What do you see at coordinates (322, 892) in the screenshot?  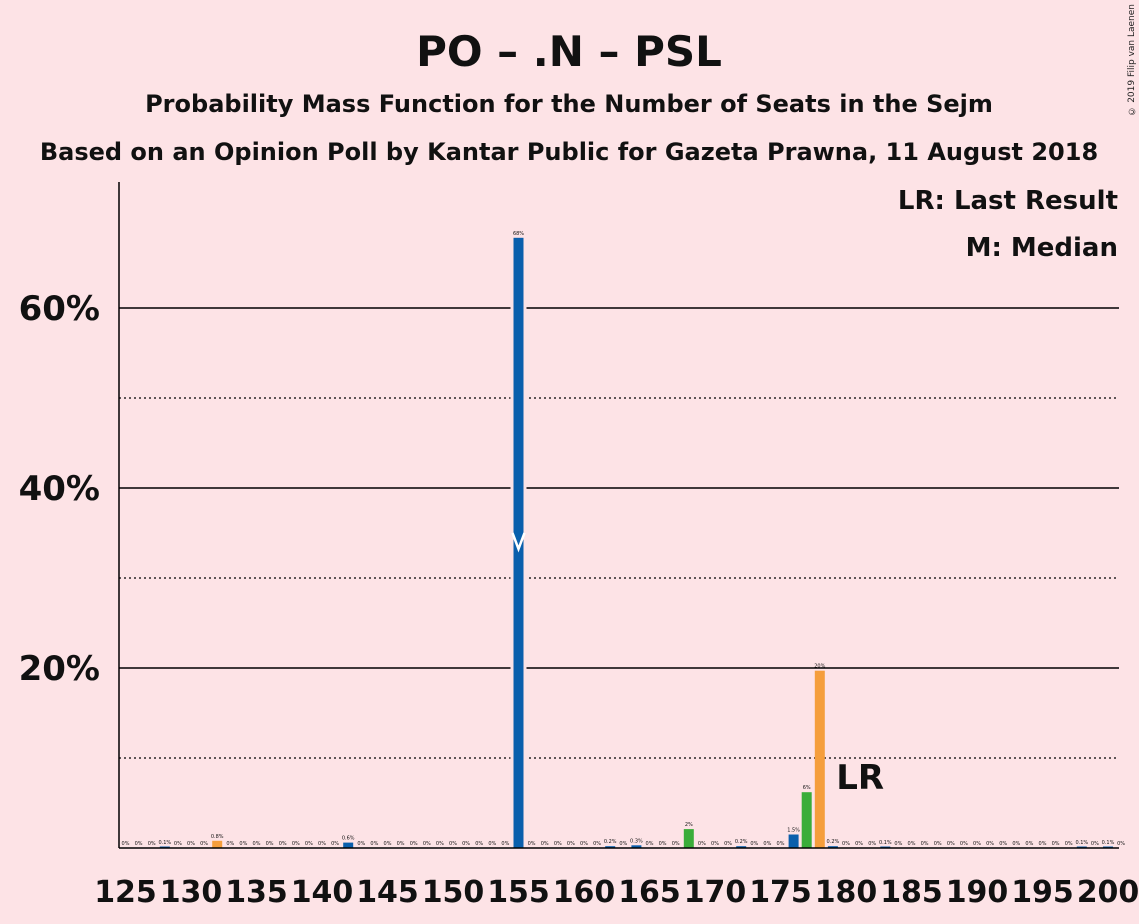 I see `x-tick-label: 140` at bounding box center [322, 892].